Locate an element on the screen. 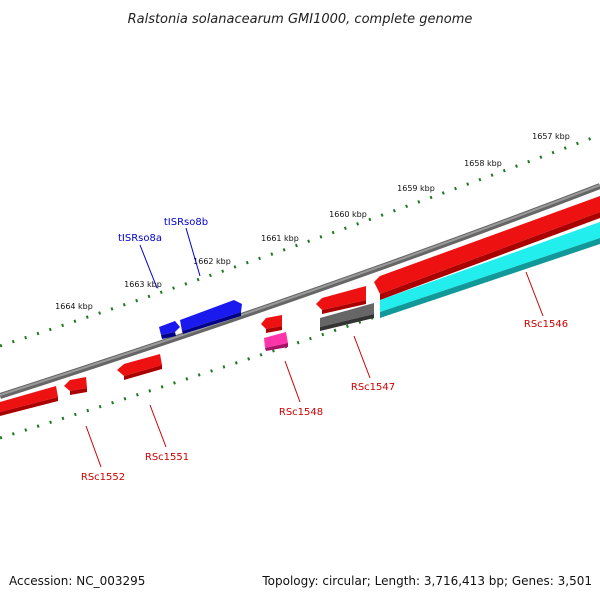 The height and width of the screenshot is (600, 600). feature-rsc1552-small is located at coordinates (75, 386).